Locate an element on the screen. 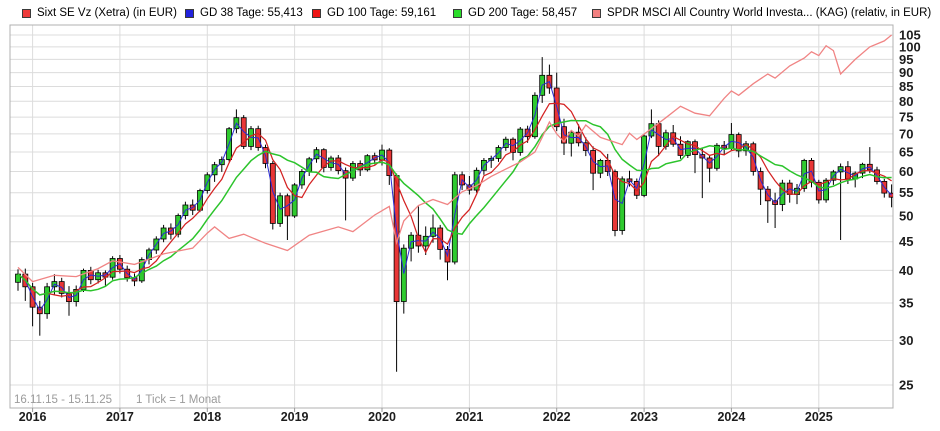 This screenshot has height=431, width=940. y-axis-label: 55 is located at coordinates (906, 192).